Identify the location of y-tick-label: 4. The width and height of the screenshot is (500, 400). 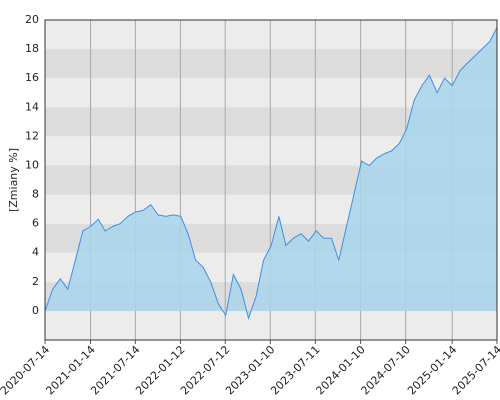
(35, 252).